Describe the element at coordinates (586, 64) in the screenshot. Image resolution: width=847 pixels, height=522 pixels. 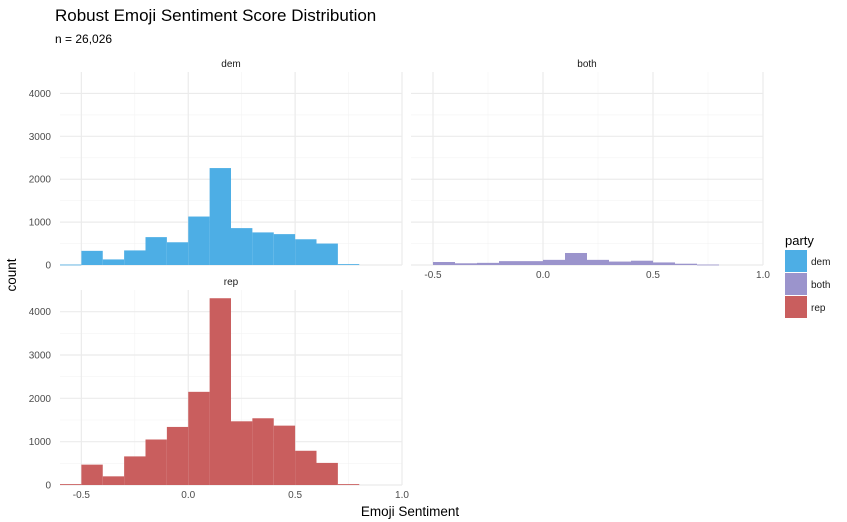
I see `facet-strip-label: both` at that location.